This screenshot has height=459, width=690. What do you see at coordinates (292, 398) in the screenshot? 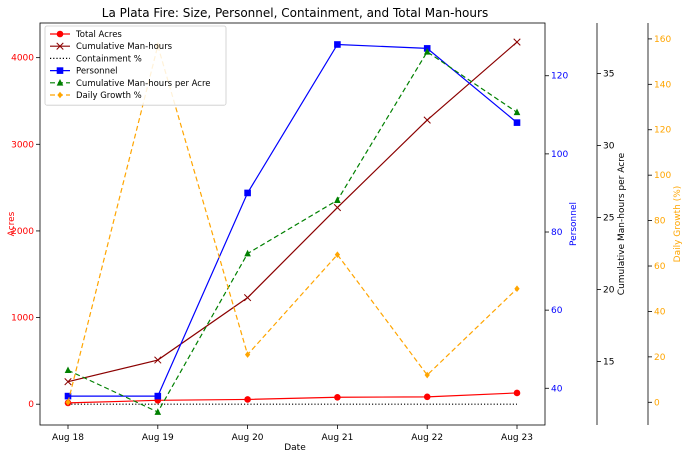
I see `series-line` at bounding box center [292, 398].